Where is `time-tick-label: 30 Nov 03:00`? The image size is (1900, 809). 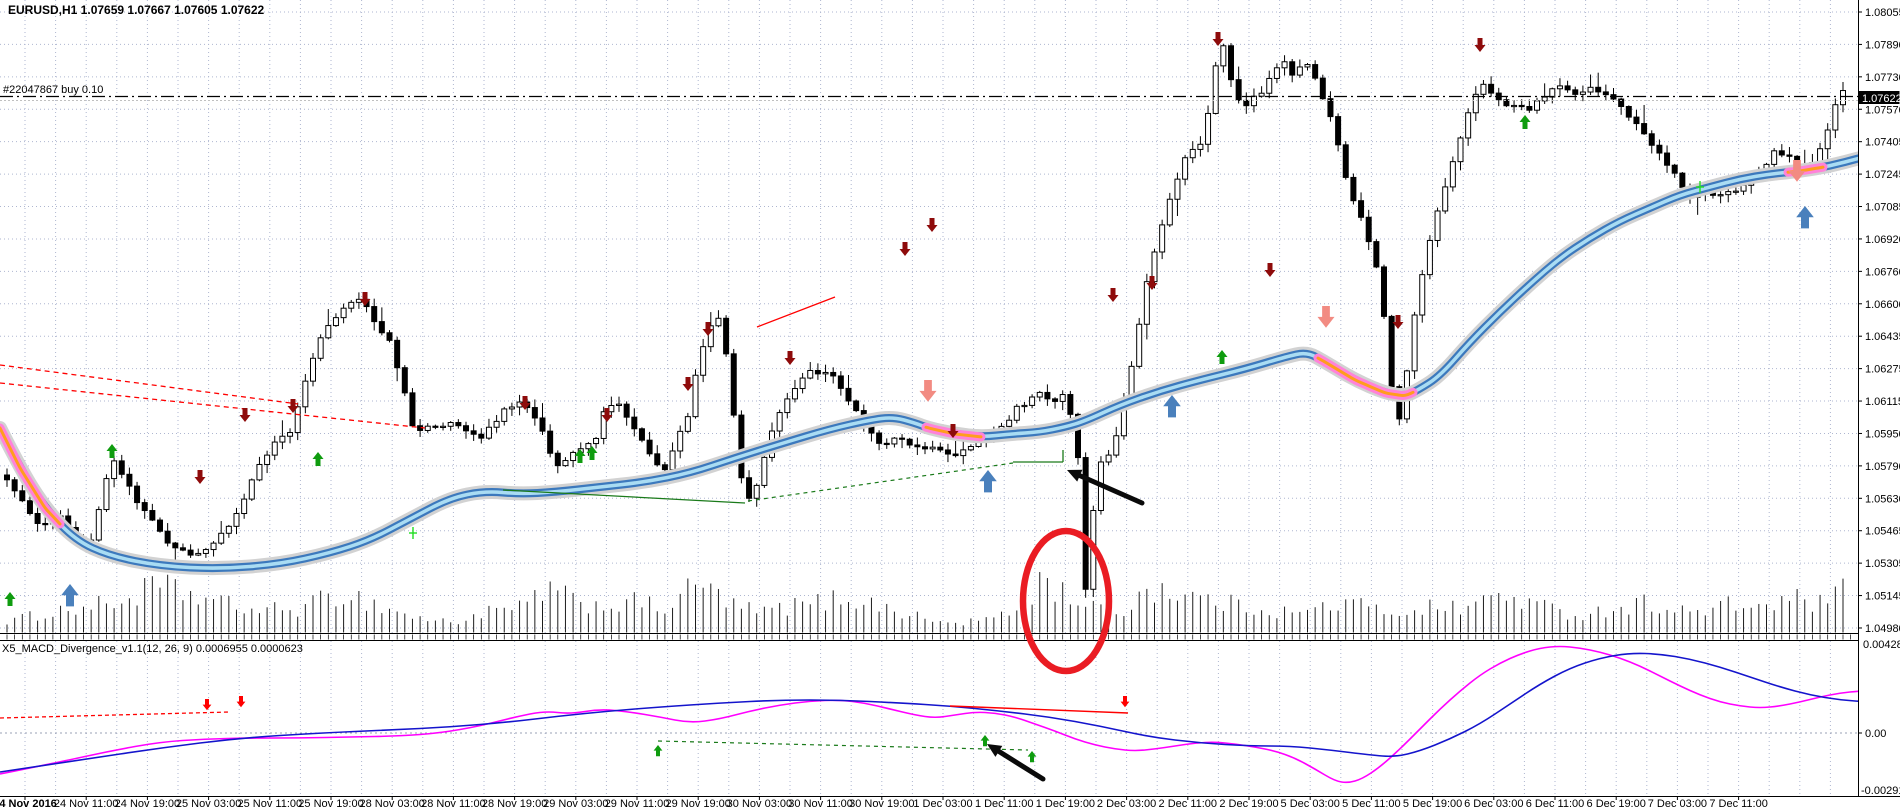 time-tick-label: 30 Nov 03:00 is located at coordinates (759, 803).